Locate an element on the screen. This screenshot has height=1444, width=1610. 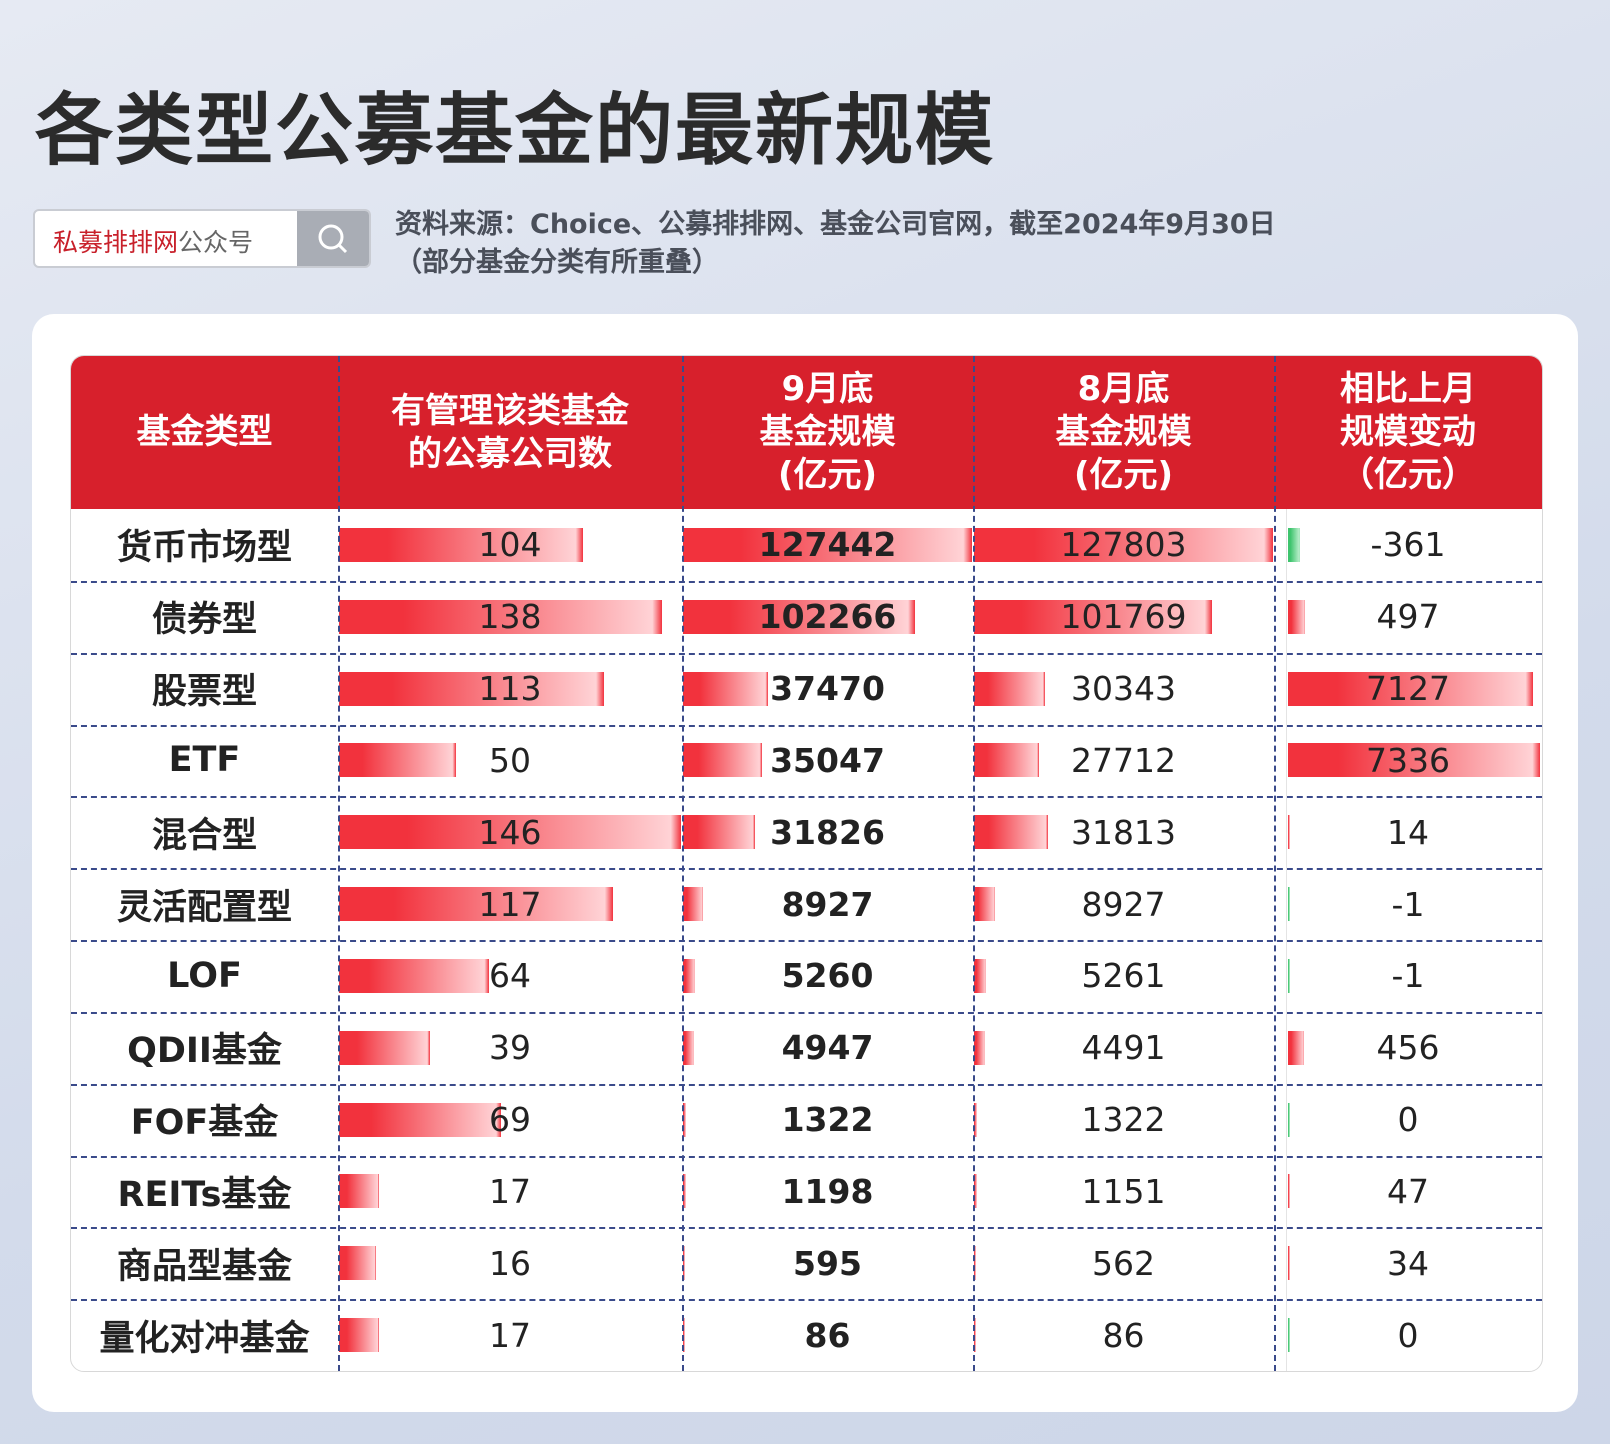
value-cell: 16 is located at coordinates (510, 1263).